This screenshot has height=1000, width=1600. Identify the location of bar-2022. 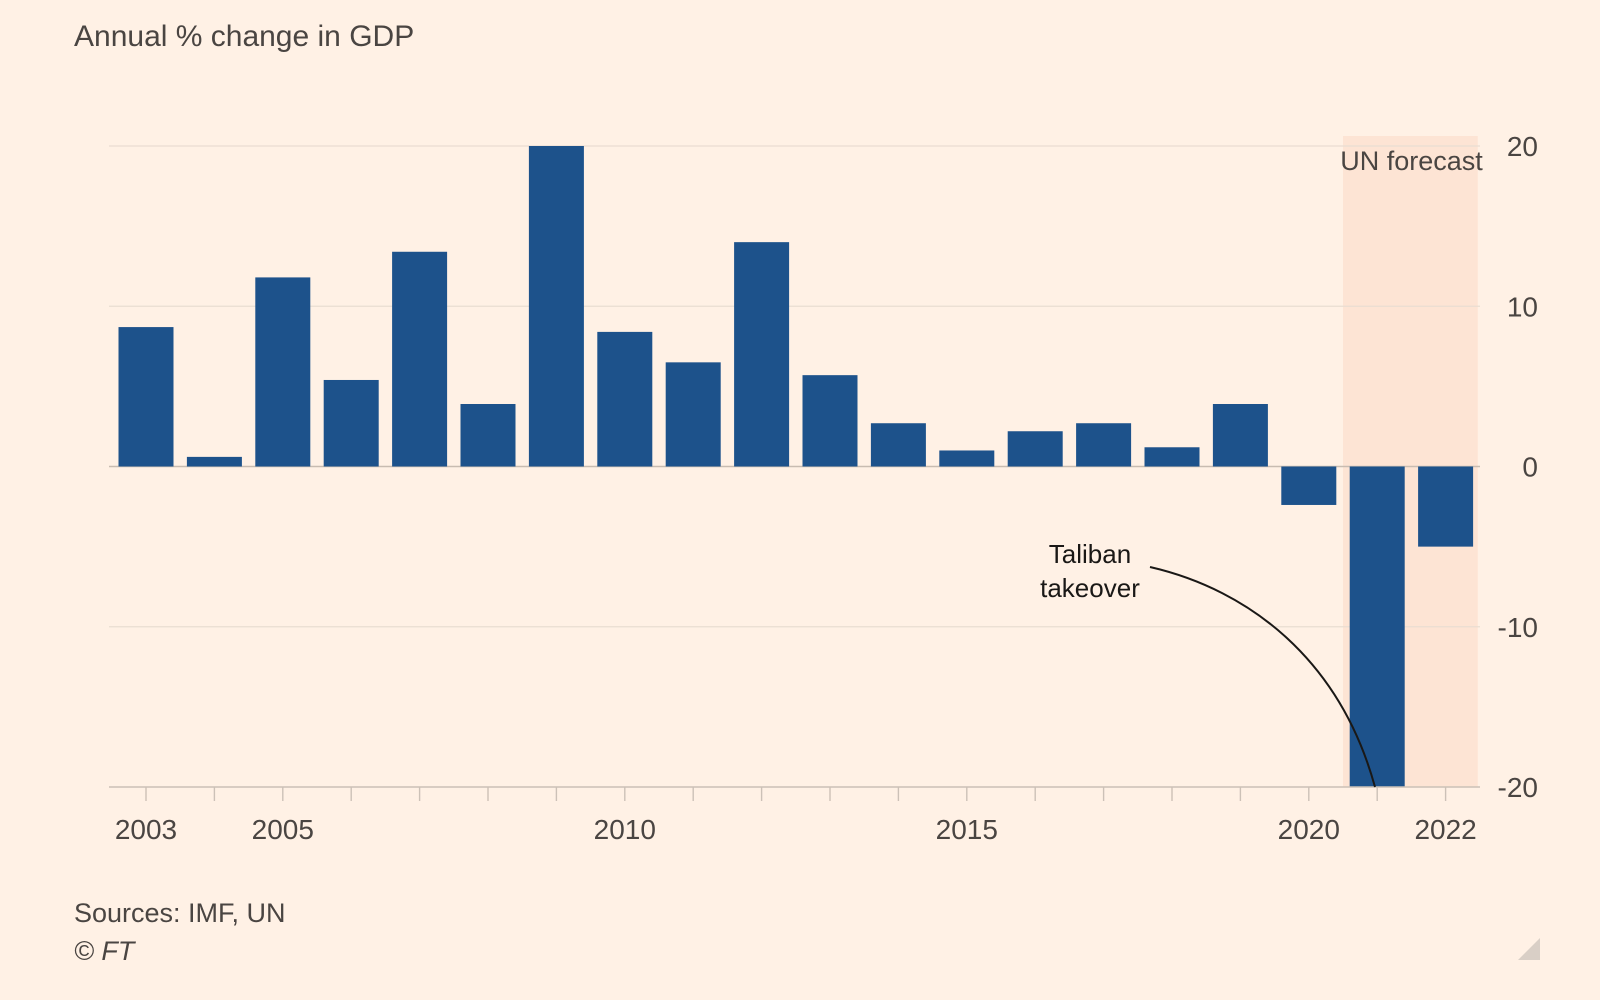
(1446, 506).